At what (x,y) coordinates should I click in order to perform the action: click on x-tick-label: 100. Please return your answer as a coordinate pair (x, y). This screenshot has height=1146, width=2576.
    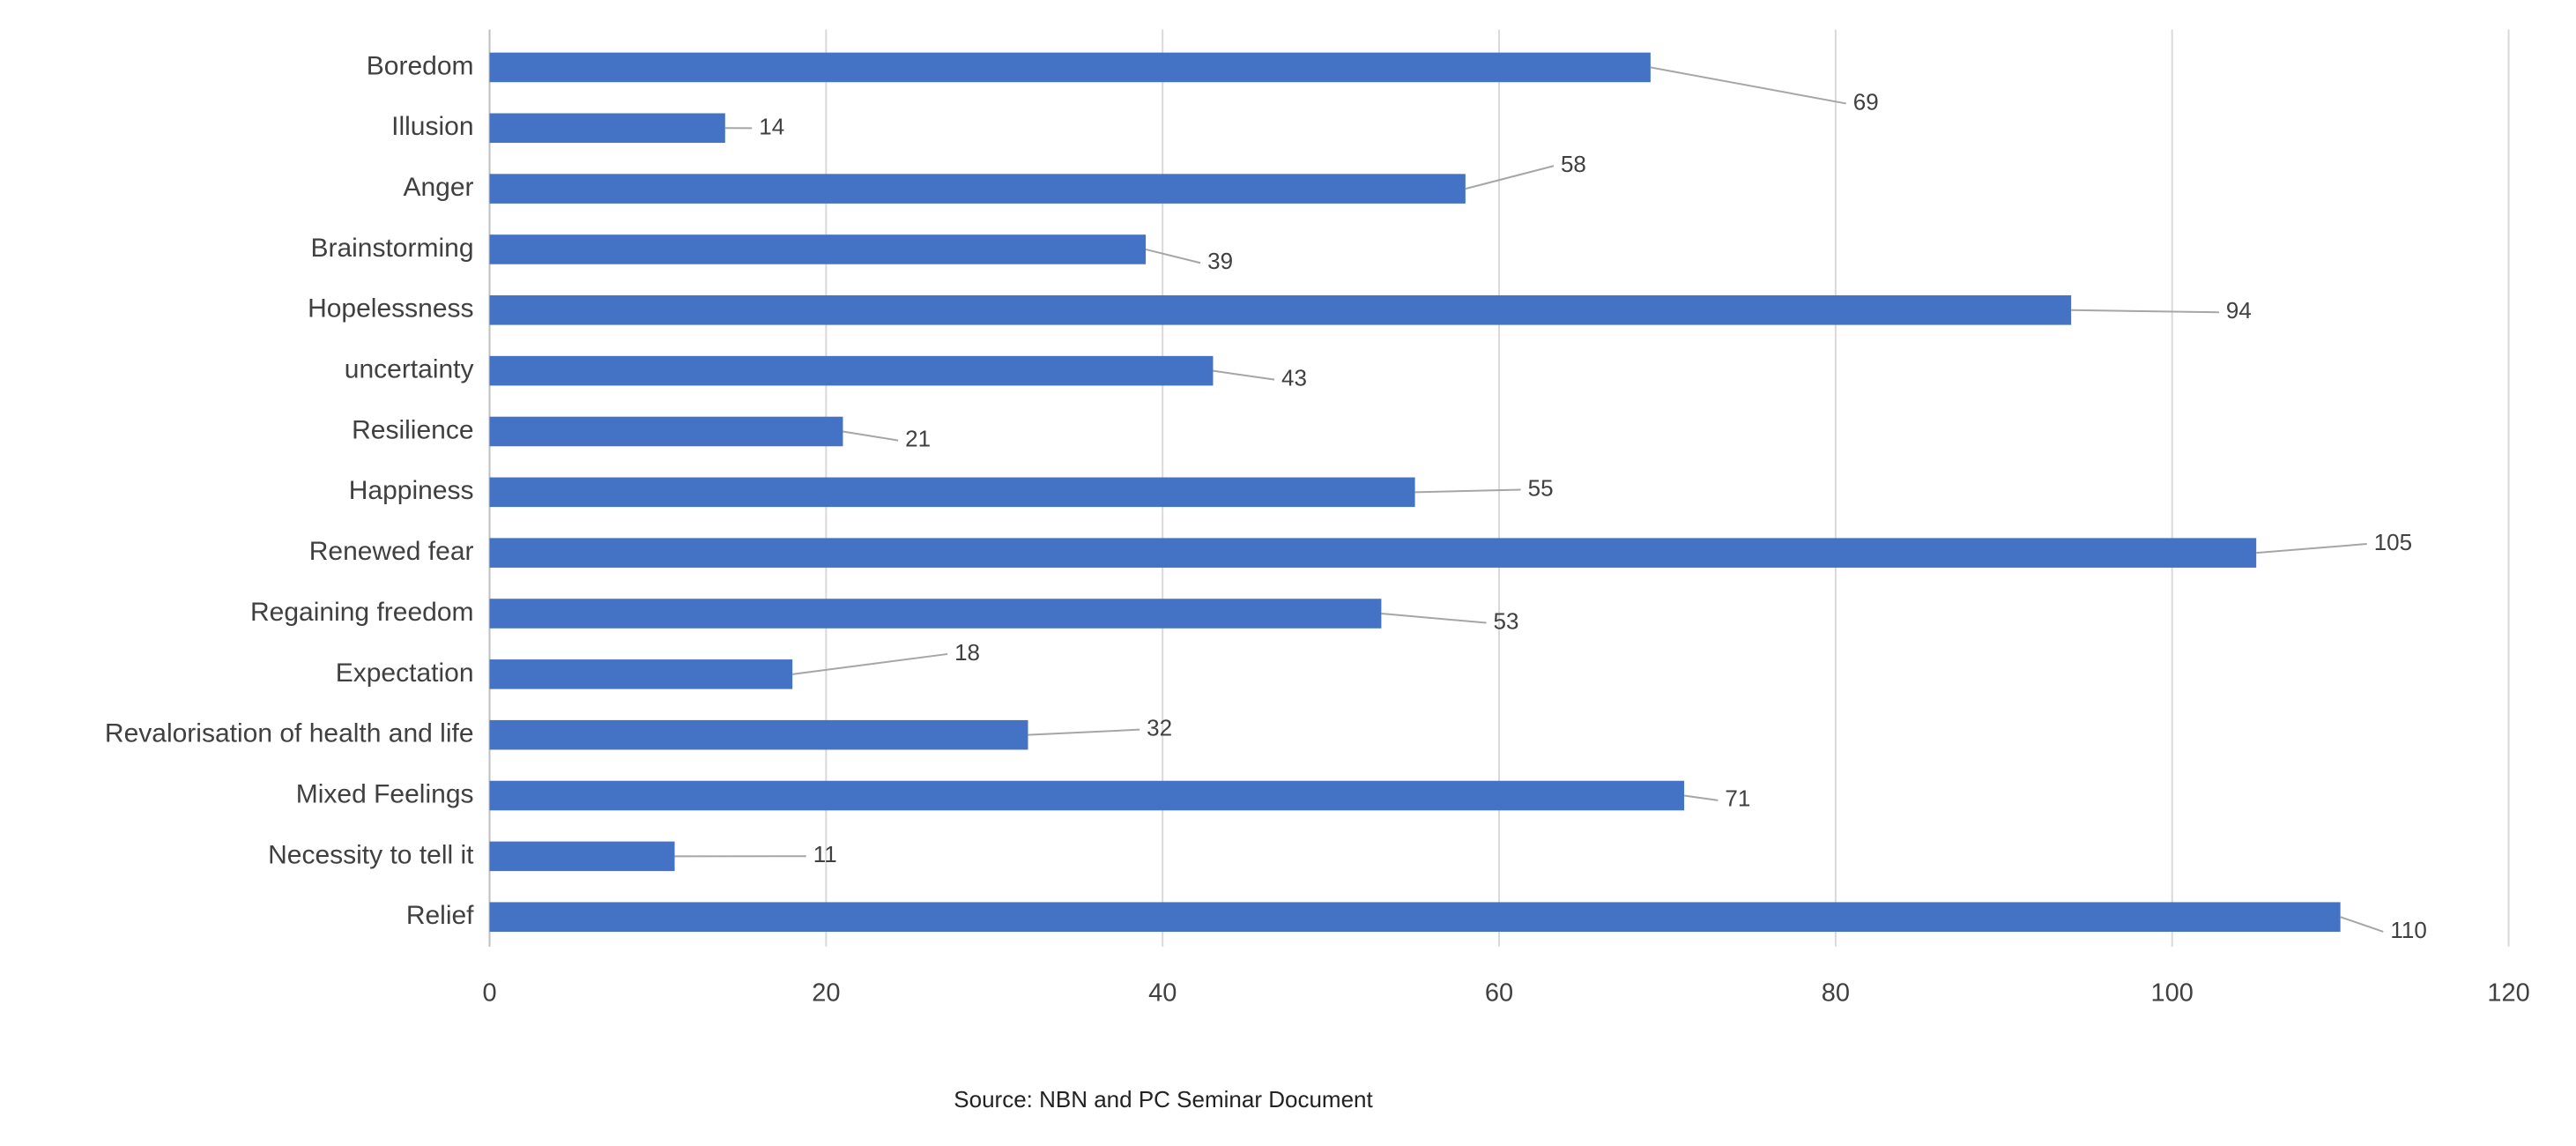
    Looking at the image, I should click on (2172, 993).